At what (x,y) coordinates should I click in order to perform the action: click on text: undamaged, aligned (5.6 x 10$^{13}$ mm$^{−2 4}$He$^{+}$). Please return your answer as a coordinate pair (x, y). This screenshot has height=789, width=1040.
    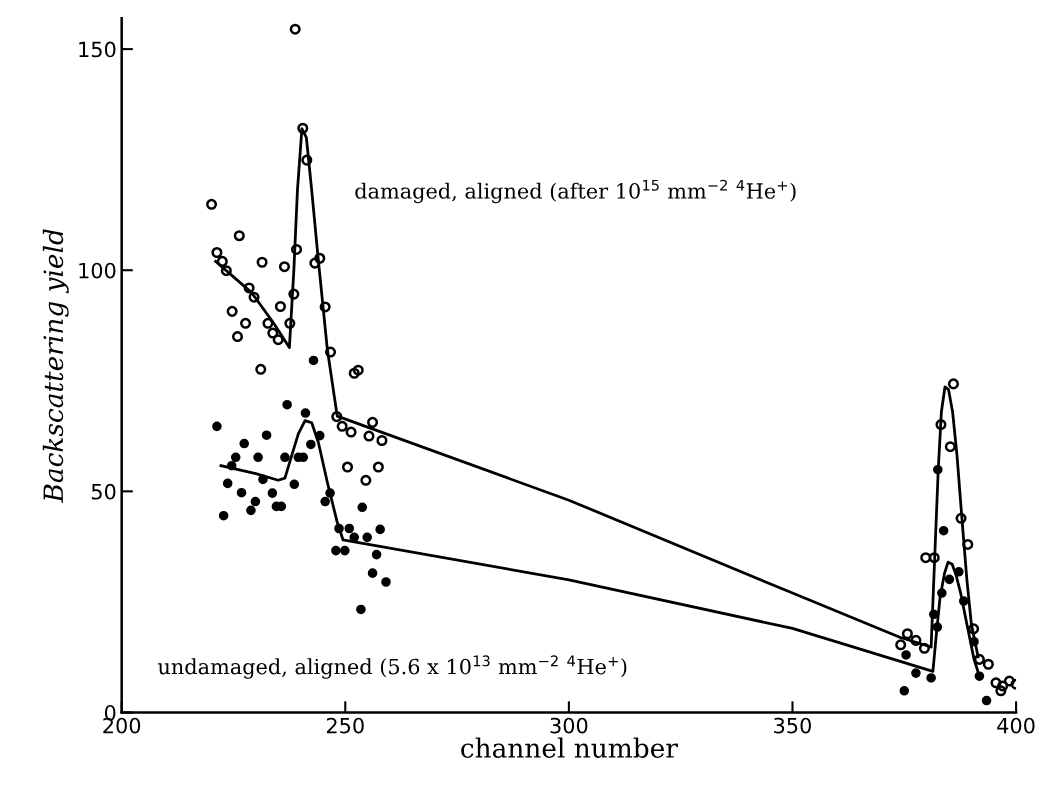
    Looking at the image, I should click on (392, 667).